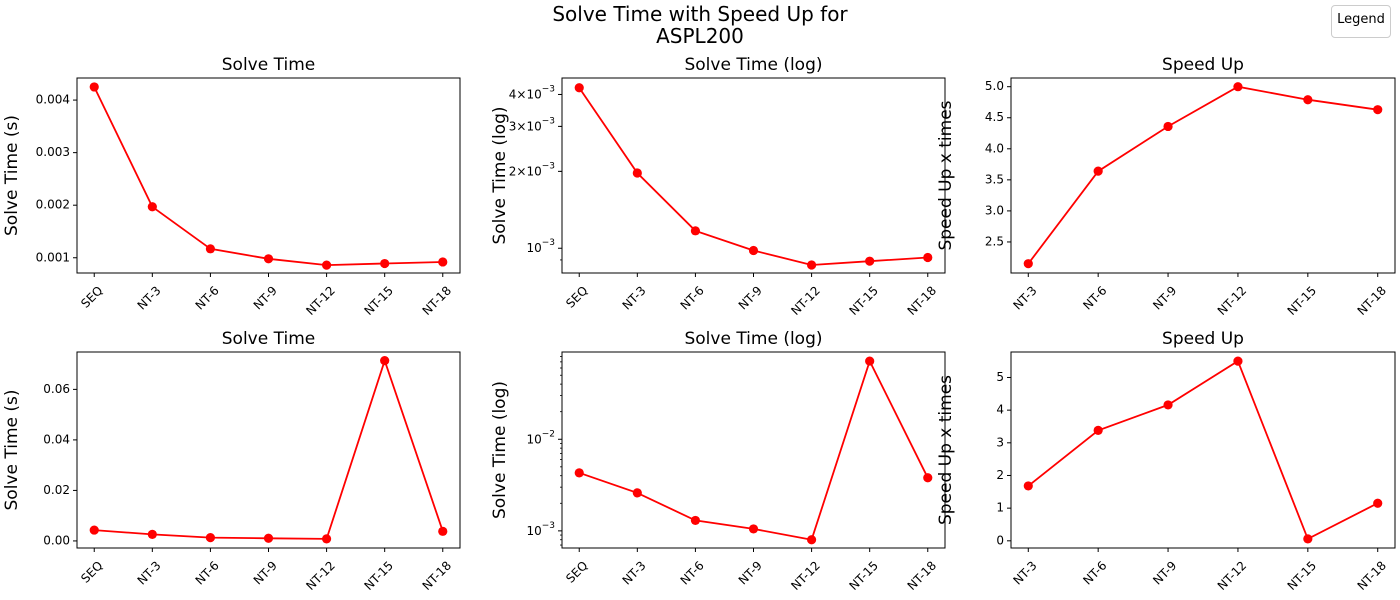 This screenshot has width=1400, height=600. What do you see at coordinates (56, 490) in the screenshot?
I see `y-tick-label: 0.02` at bounding box center [56, 490].